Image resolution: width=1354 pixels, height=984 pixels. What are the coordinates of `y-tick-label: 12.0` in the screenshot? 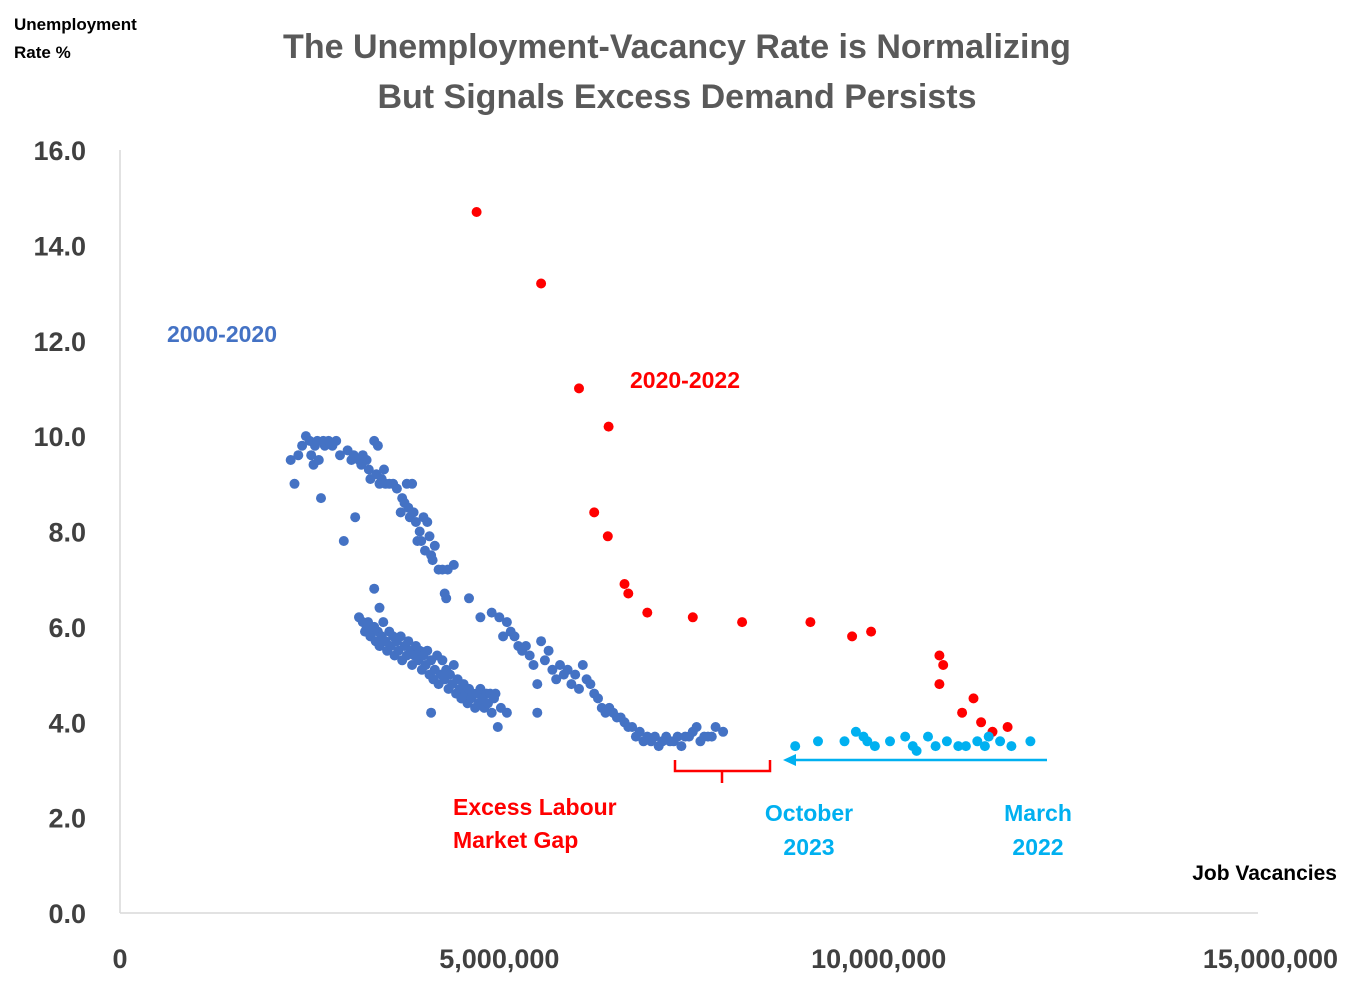 It's located at (59, 342).